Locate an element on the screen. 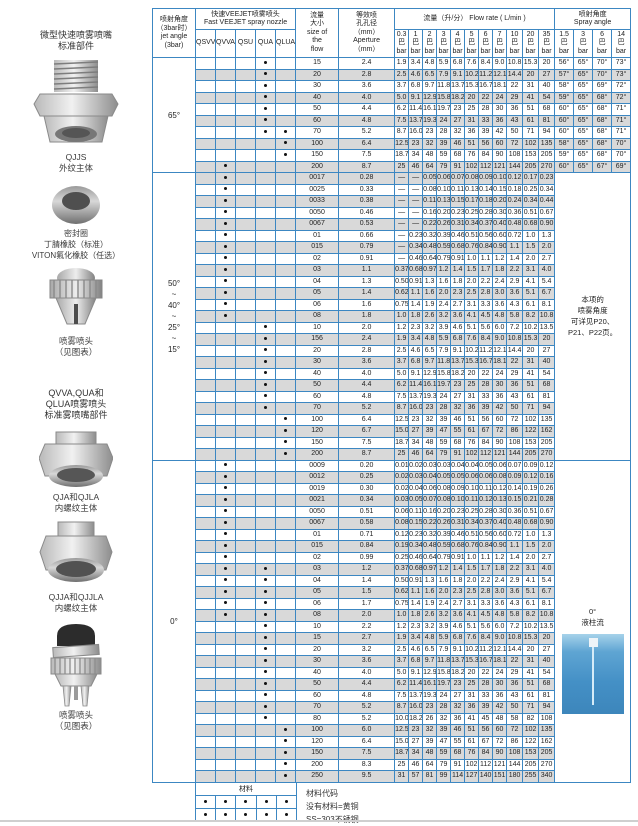 The width and height of the screenshot is (638, 826). flow-cell: 1.4 is located at coordinates (458, 569).